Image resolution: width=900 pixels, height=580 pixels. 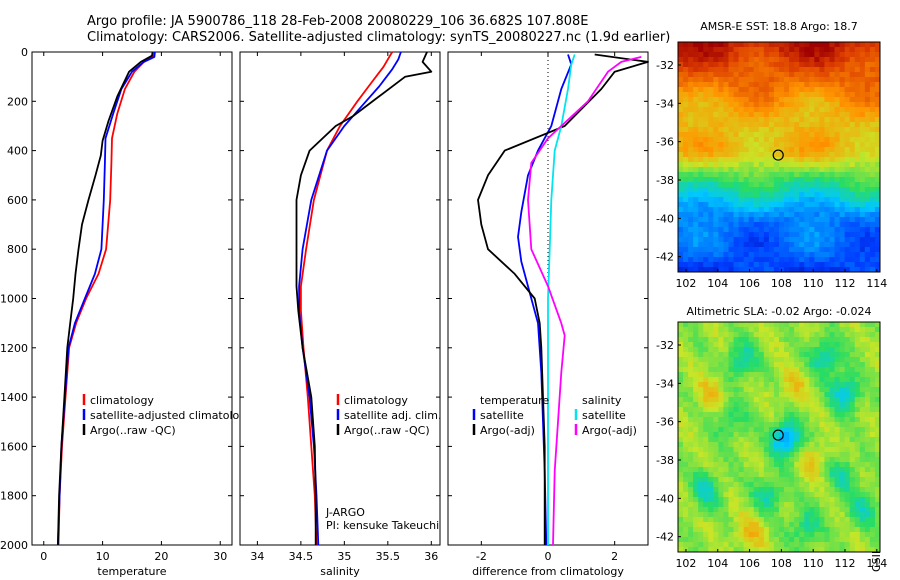 I want to click on temperature-y-tick-label: 1600, so click(x=14, y=446).